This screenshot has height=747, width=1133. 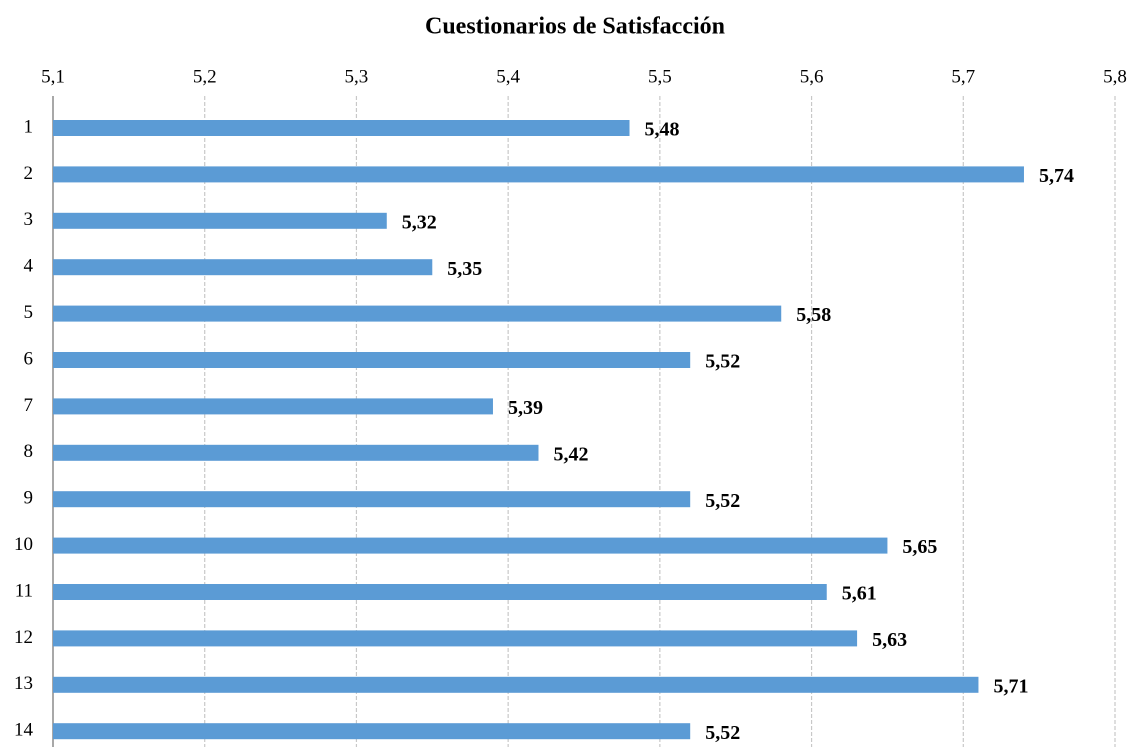 What do you see at coordinates (963, 76) in the screenshot?
I see `x-tick-label: 5,7` at bounding box center [963, 76].